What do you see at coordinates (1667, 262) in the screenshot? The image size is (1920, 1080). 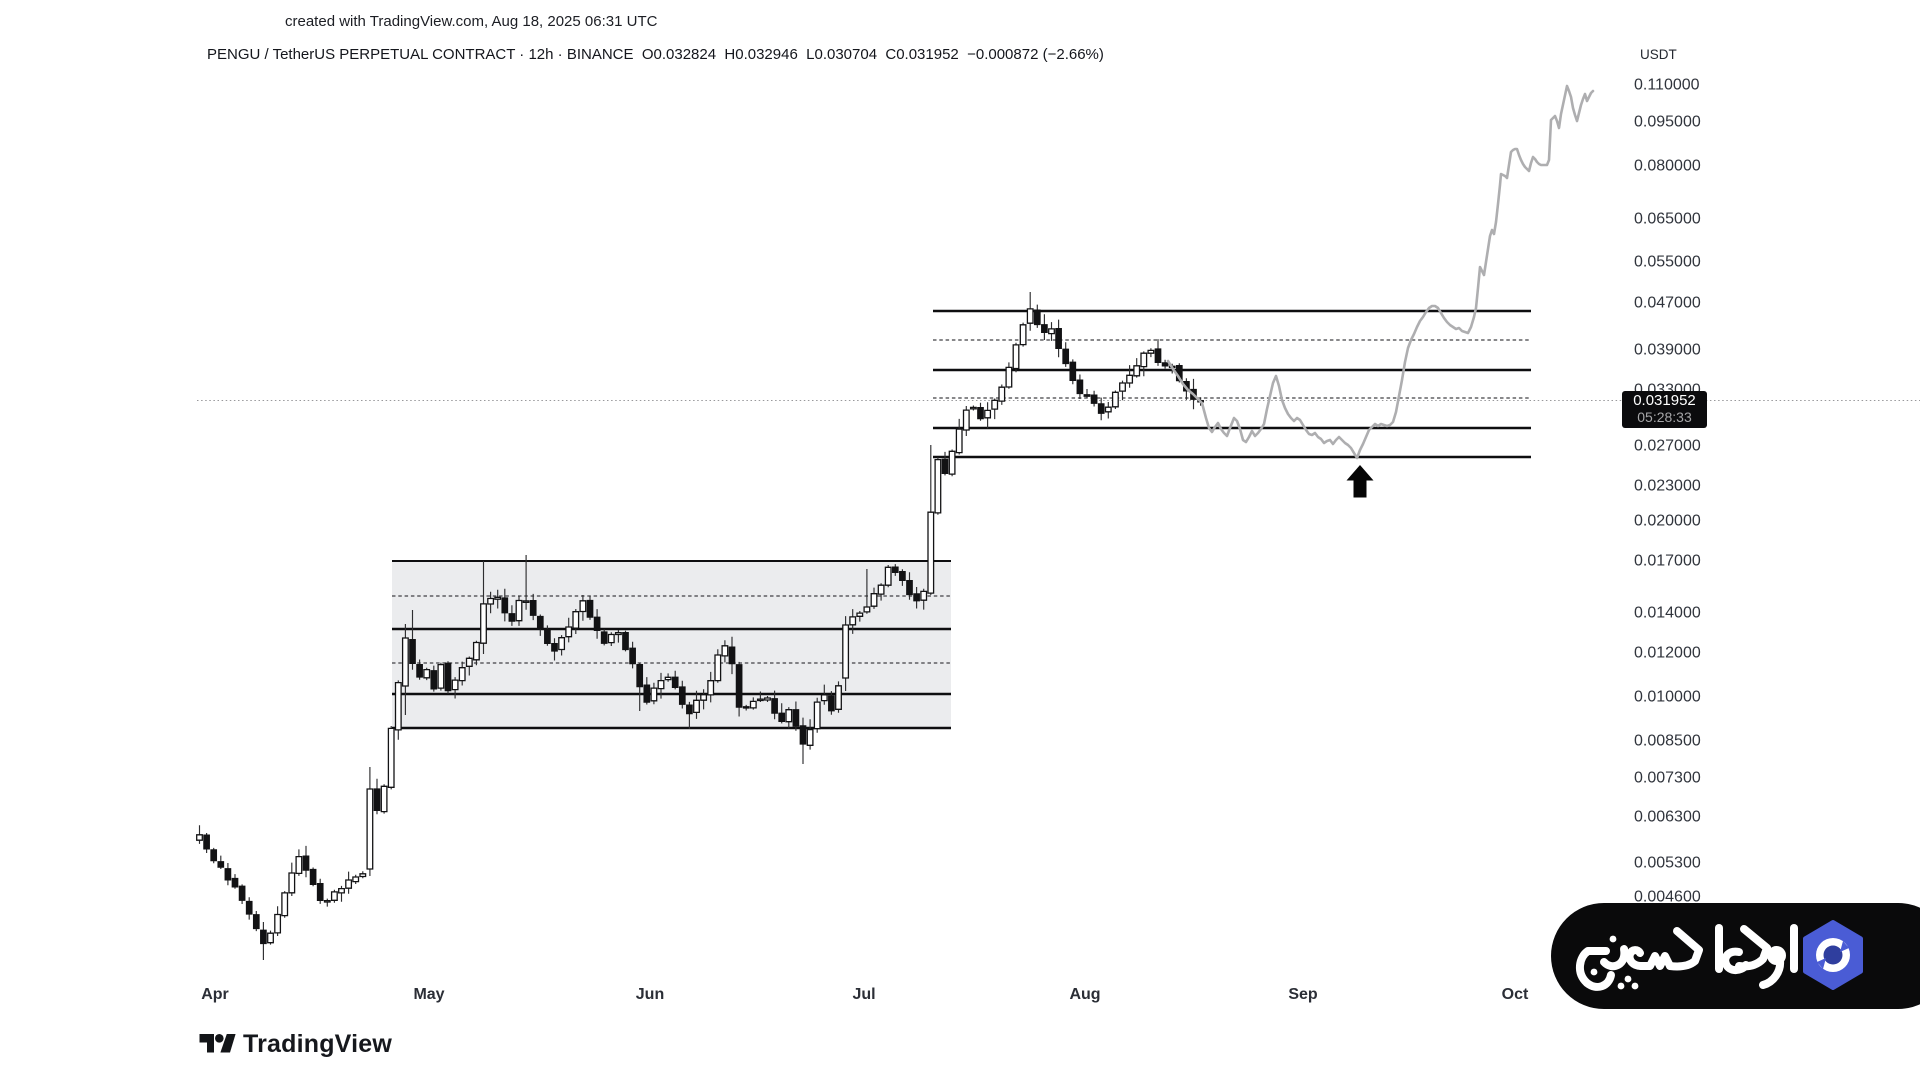 I see `svg-text: 0.055000` at bounding box center [1667, 262].